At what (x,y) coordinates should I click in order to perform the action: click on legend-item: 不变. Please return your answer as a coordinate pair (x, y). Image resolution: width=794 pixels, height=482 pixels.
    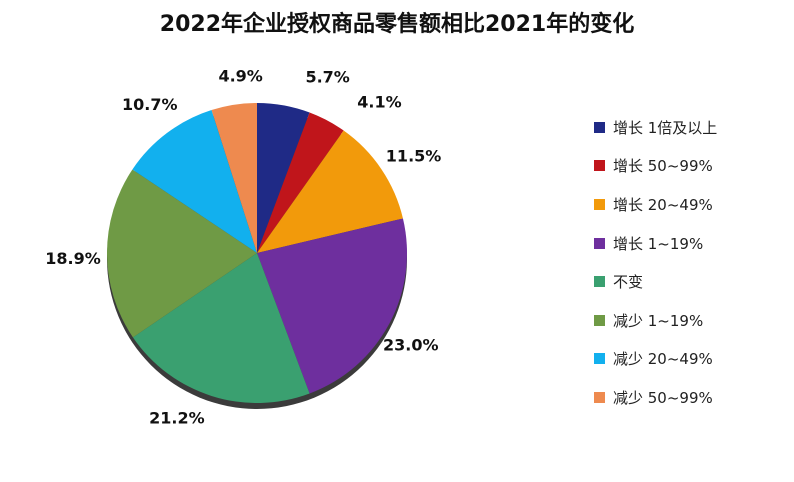
    Looking at the image, I should click on (691, 281).